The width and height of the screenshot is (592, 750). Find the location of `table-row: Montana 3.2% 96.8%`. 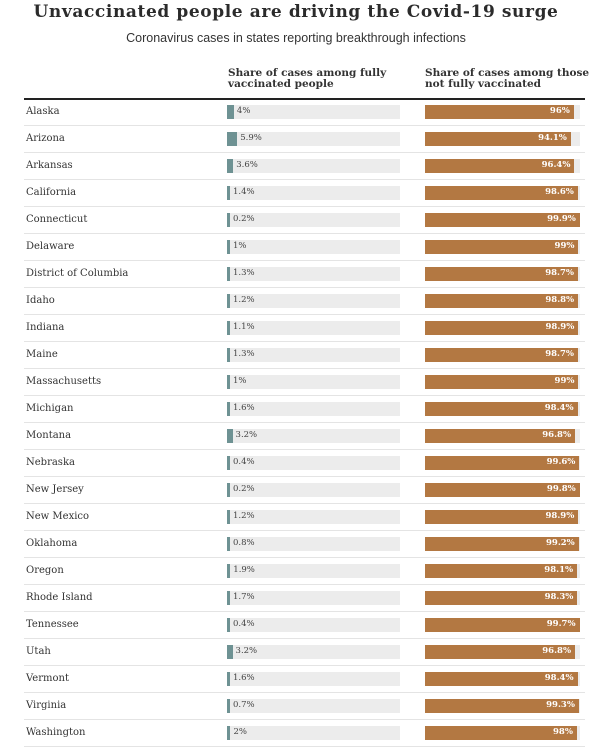

table-row: Montana 3.2% 96.8% is located at coordinates (304, 436).